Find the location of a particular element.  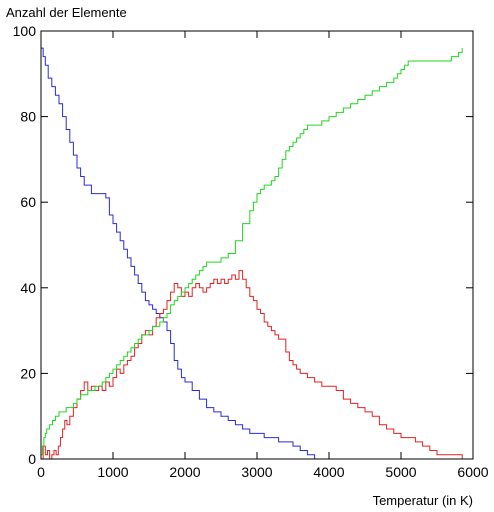

x-tick-label: 2000 is located at coordinates (184, 472).